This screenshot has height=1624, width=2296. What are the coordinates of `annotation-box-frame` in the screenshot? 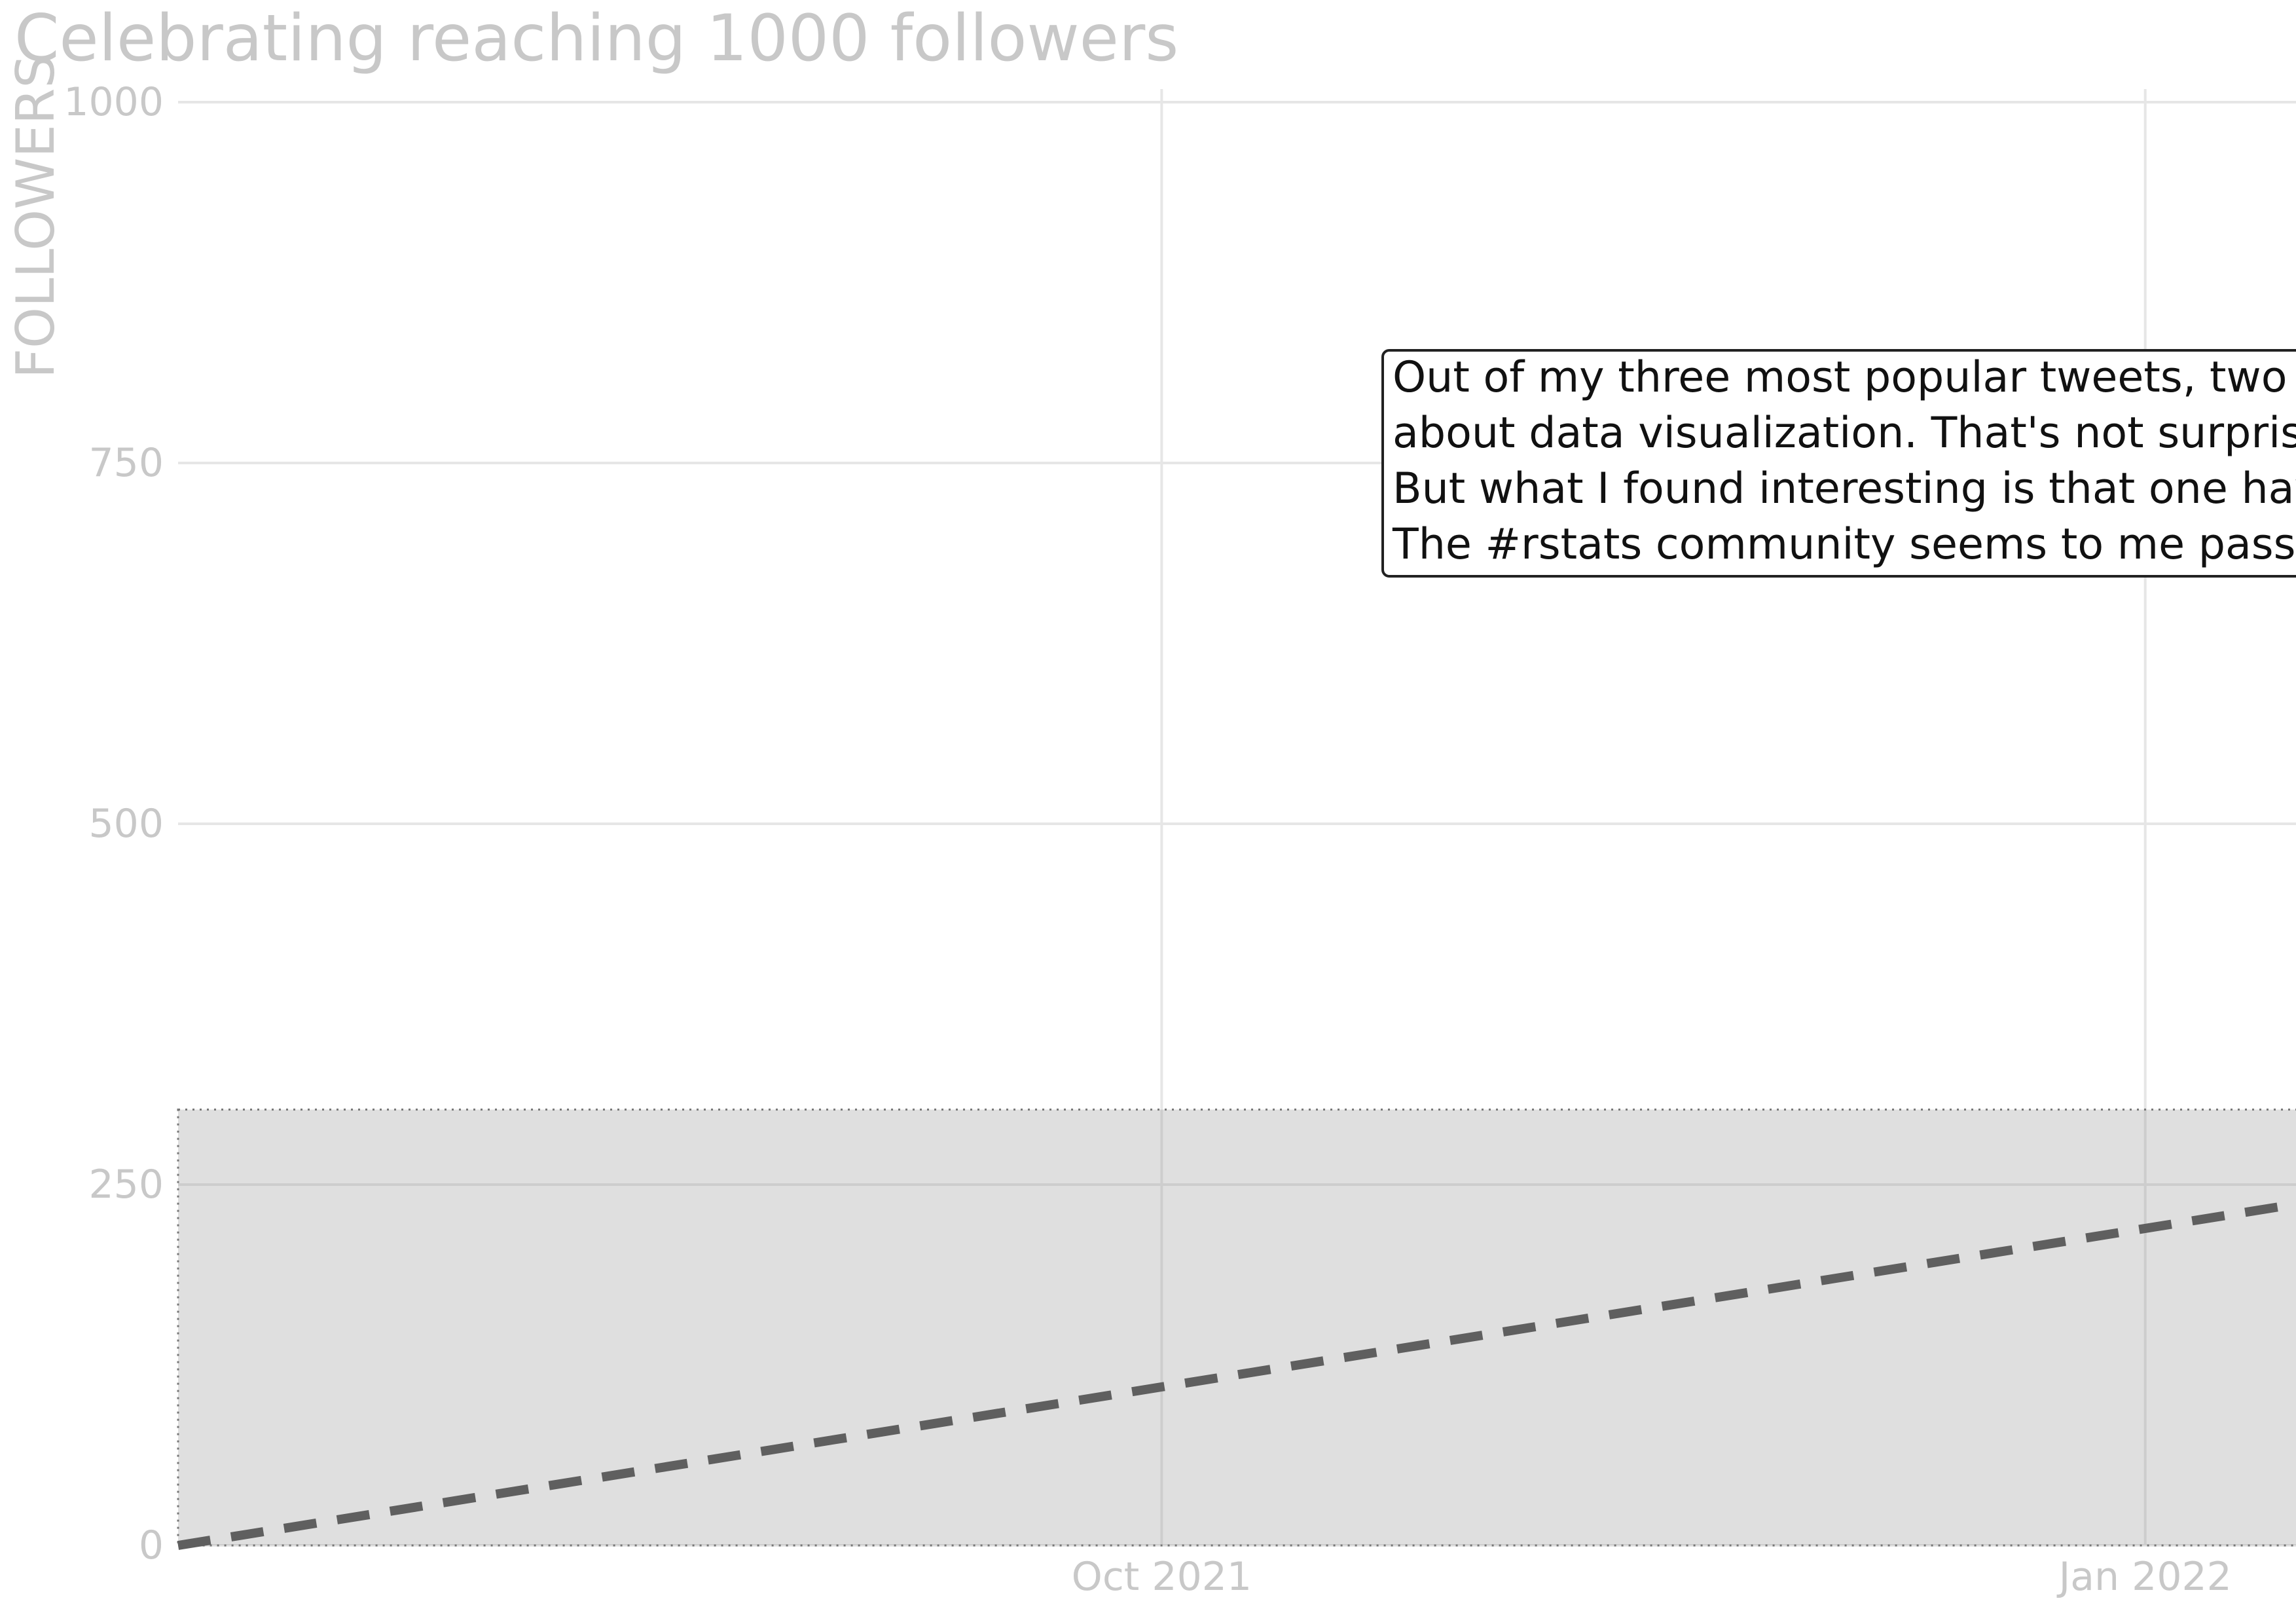 It's located at (1838, 463).